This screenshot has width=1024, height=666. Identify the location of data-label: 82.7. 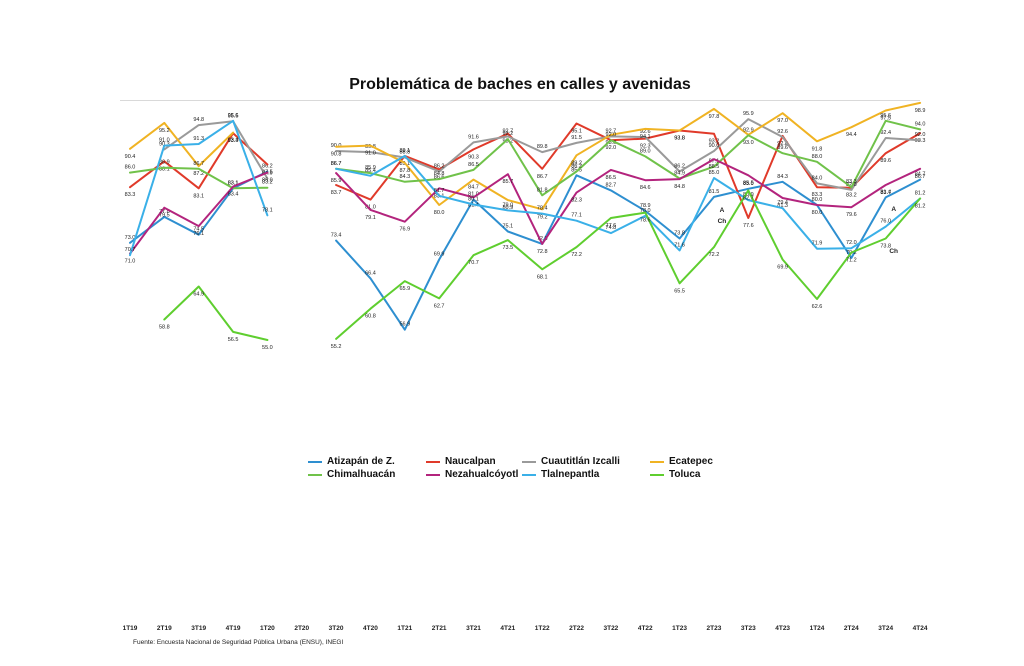
(611, 185).